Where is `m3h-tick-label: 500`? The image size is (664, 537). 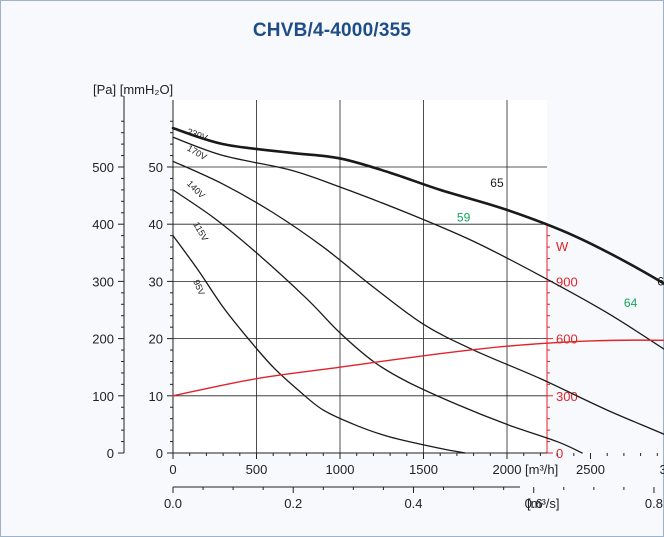
m3h-tick-label: 500 is located at coordinates (257, 469).